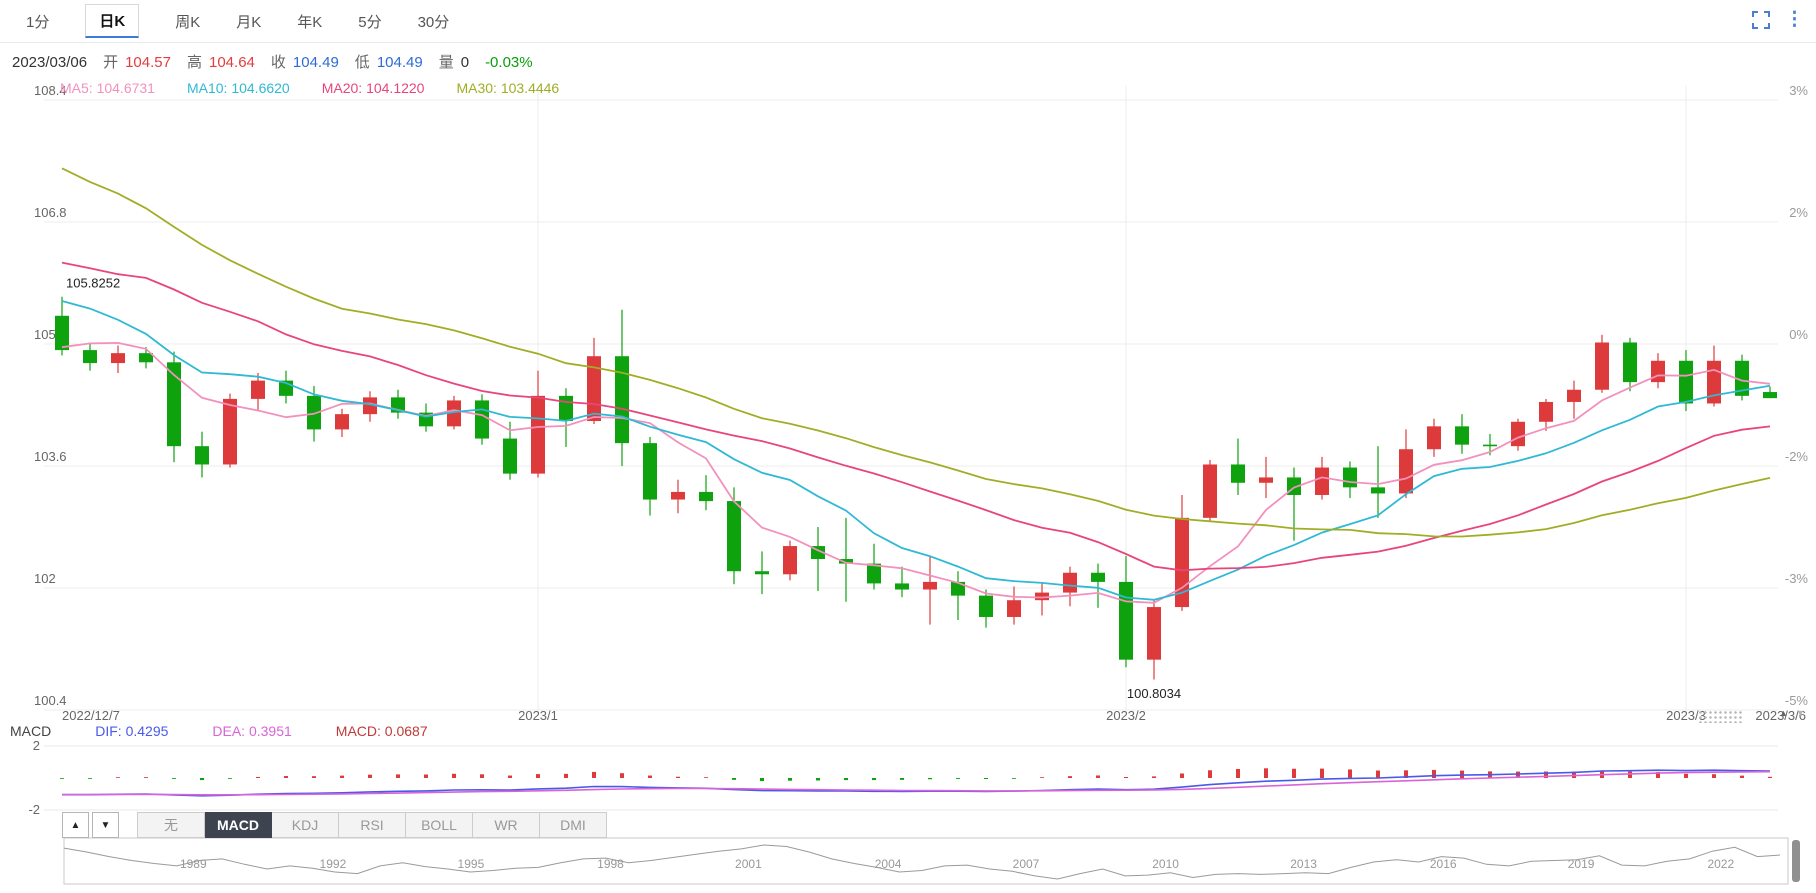  What do you see at coordinates (232, 62) in the screenshot?
I see `high-value: 104.64` at bounding box center [232, 62].